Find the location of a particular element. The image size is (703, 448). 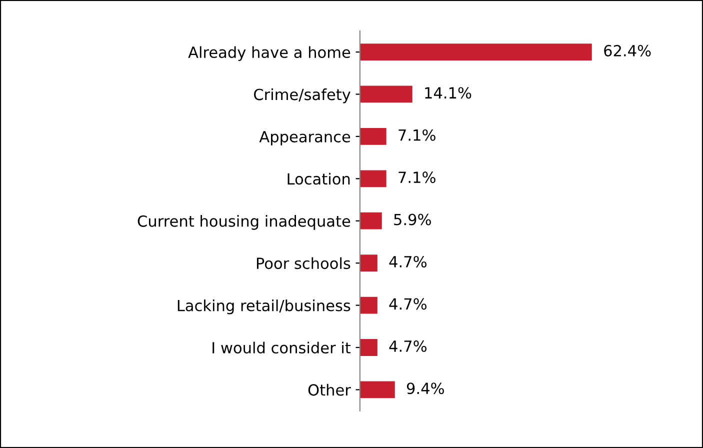

y-tick-label: Lacking retail/business is located at coordinates (264, 306).